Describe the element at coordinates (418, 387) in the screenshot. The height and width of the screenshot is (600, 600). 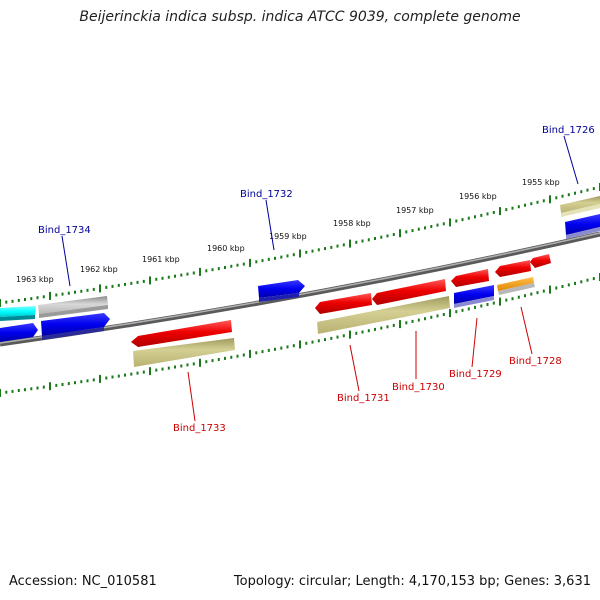
I see `label-bind-1730: Bind_1730` at that location.